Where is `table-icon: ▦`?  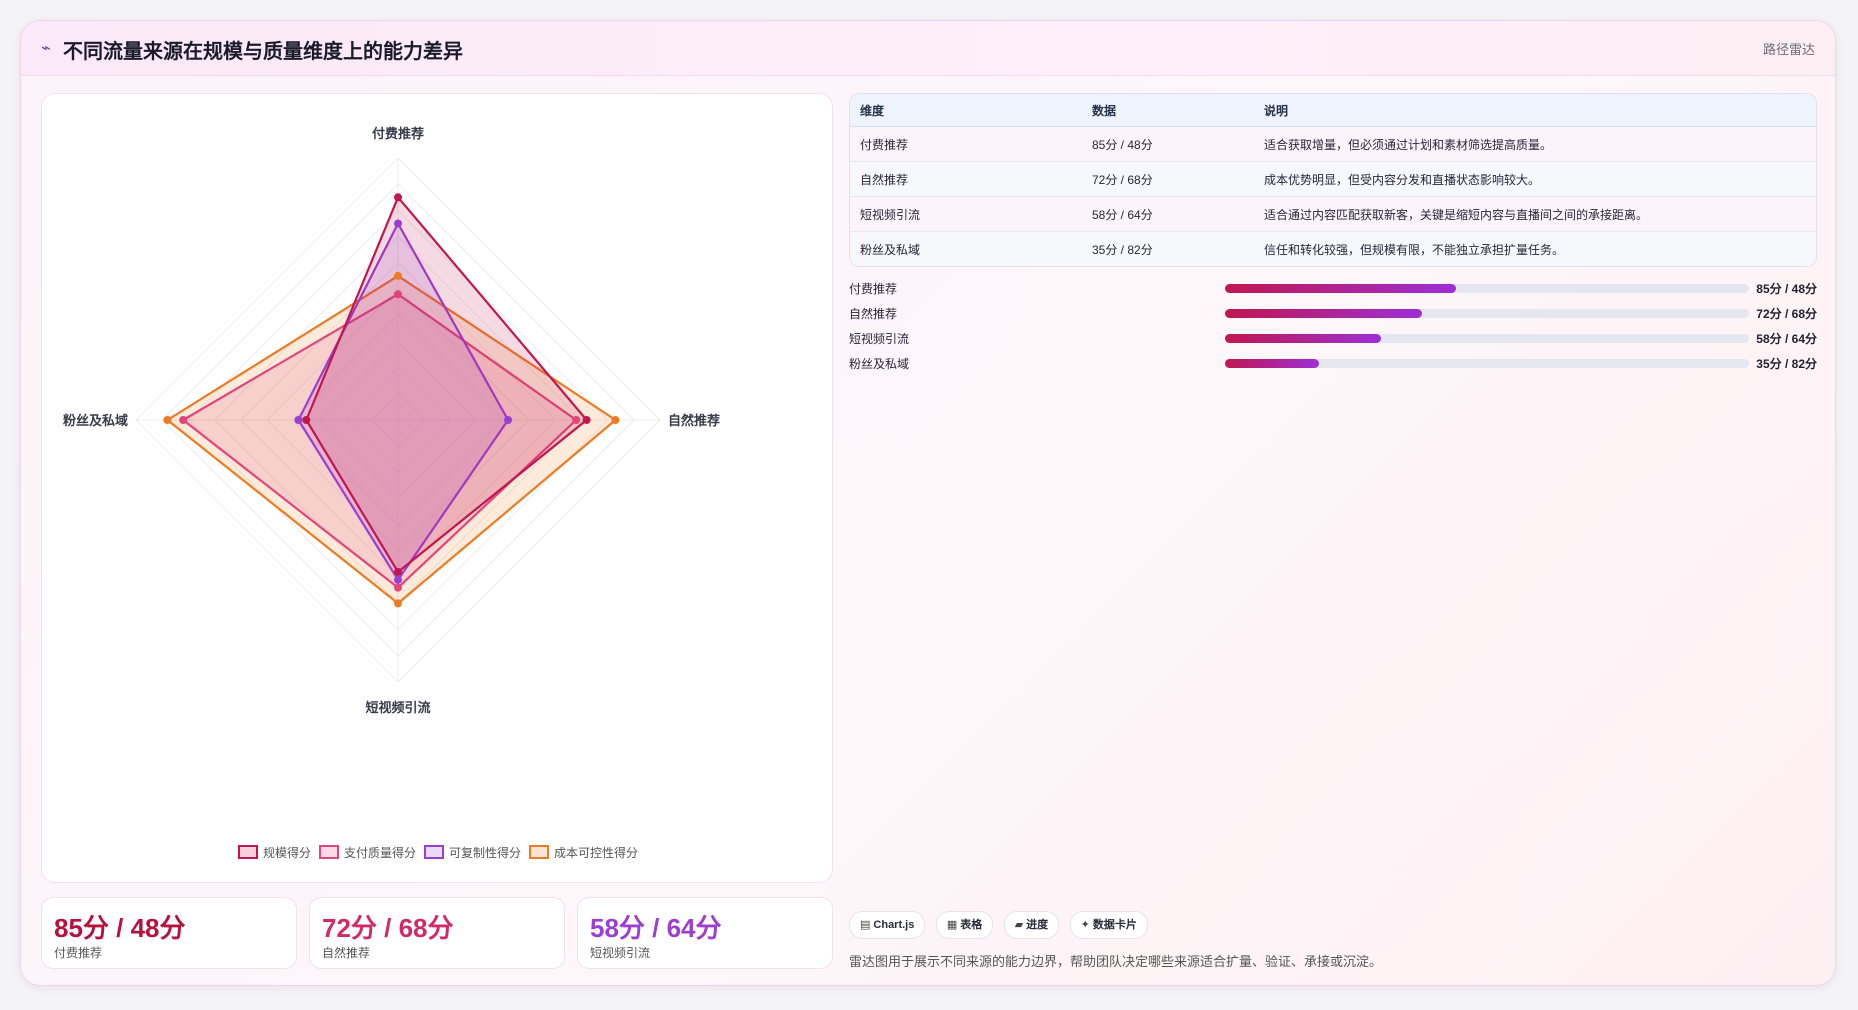
table-icon: ▦ is located at coordinates (952, 925).